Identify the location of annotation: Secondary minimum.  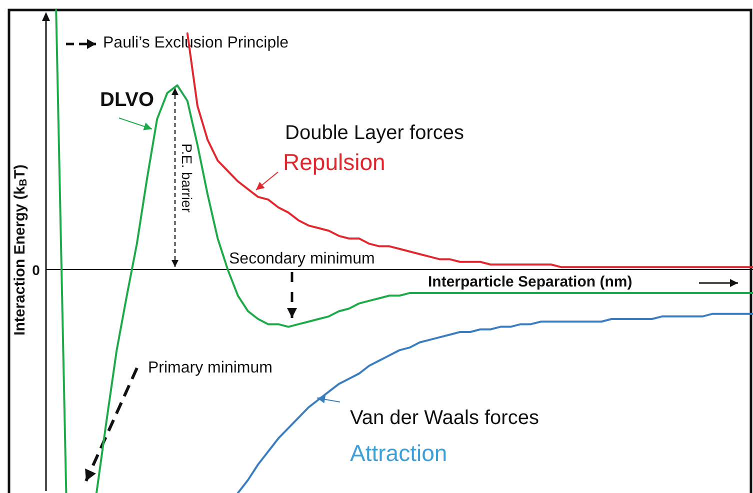
(302, 259).